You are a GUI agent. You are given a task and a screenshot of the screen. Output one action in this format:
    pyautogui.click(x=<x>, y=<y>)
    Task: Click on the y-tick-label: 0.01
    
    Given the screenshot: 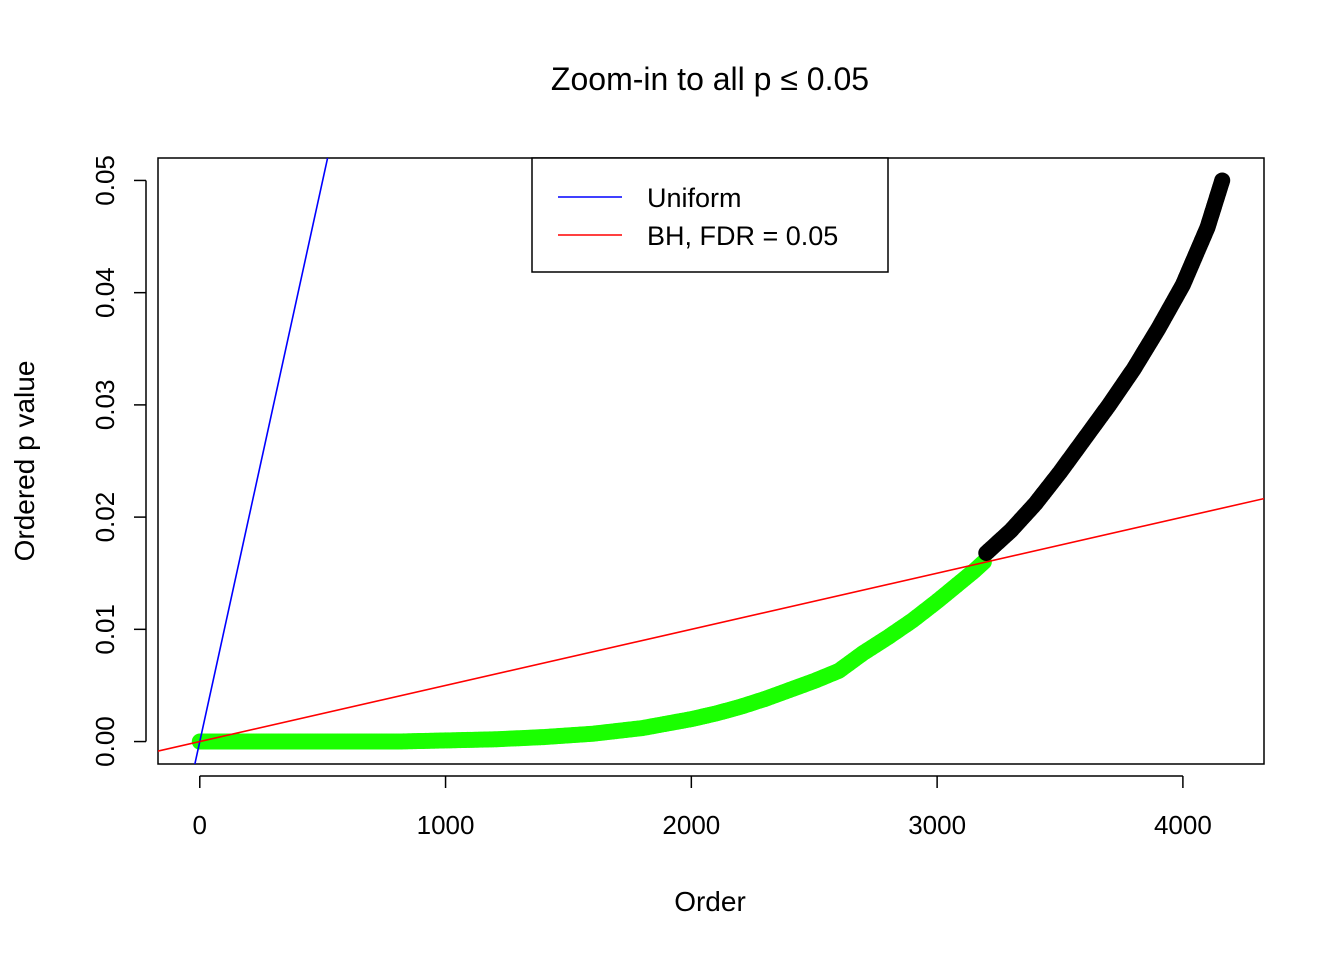 What is the action you would take?
    pyautogui.click(x=105, y=629)
    